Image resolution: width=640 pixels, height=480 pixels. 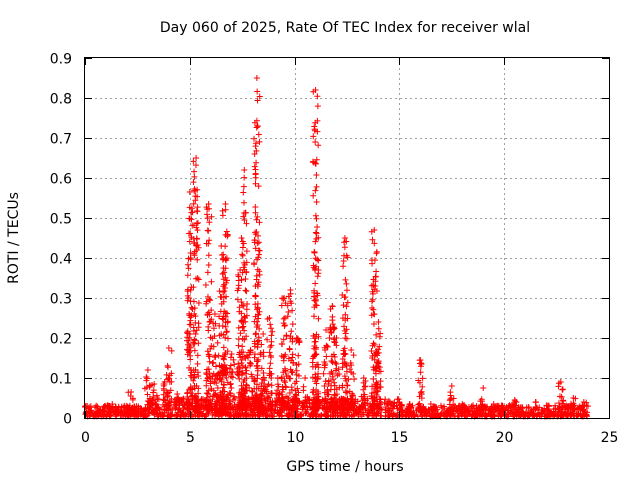 I want to click on x-tick-label: 5, so click(x=190, y=438).